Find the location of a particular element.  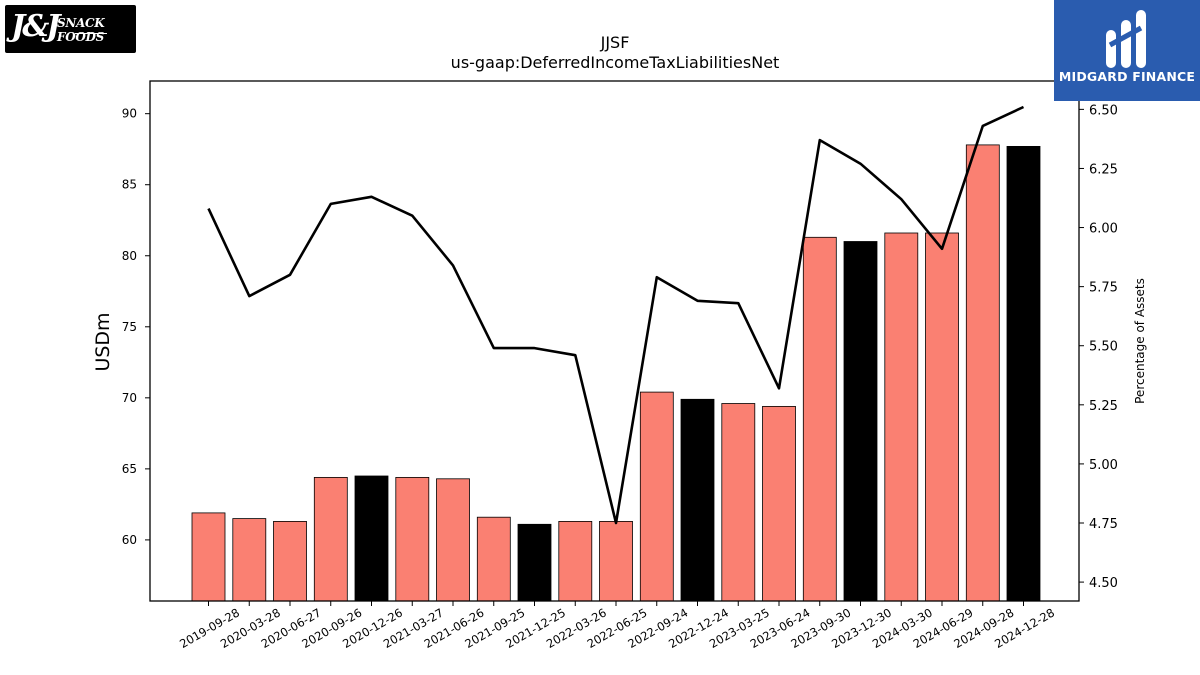

chart-subtitle: us-gaap:DeferredIncomeTaxLiabilitiesNet is located at coordinates (615, 62).